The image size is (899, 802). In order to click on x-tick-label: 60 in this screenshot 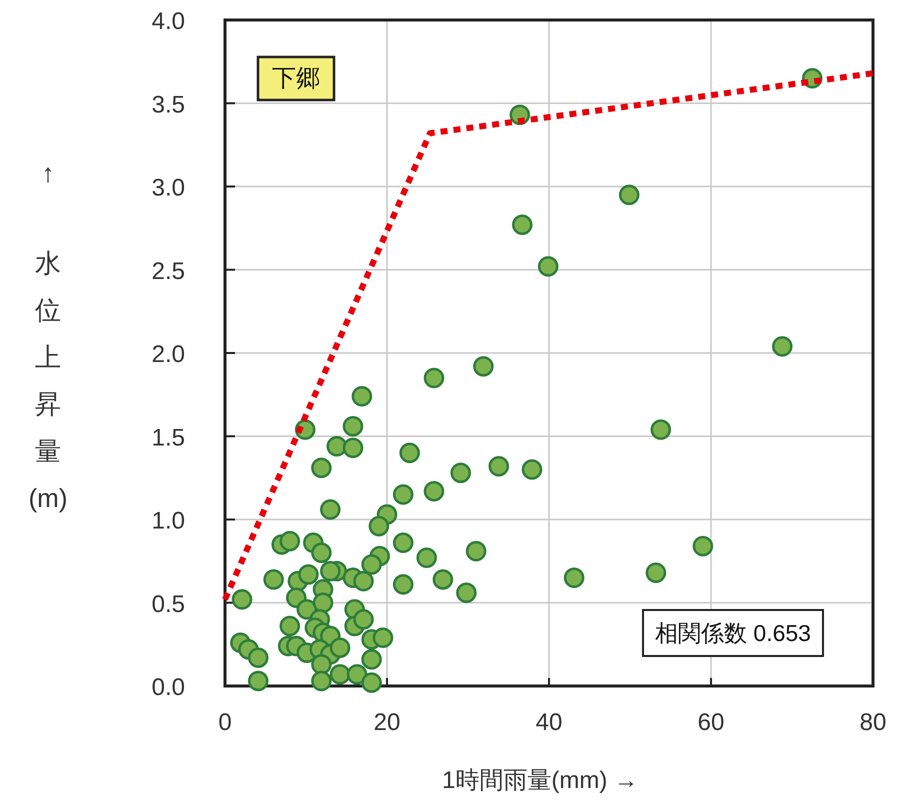, I will do `click(711, 722)`.